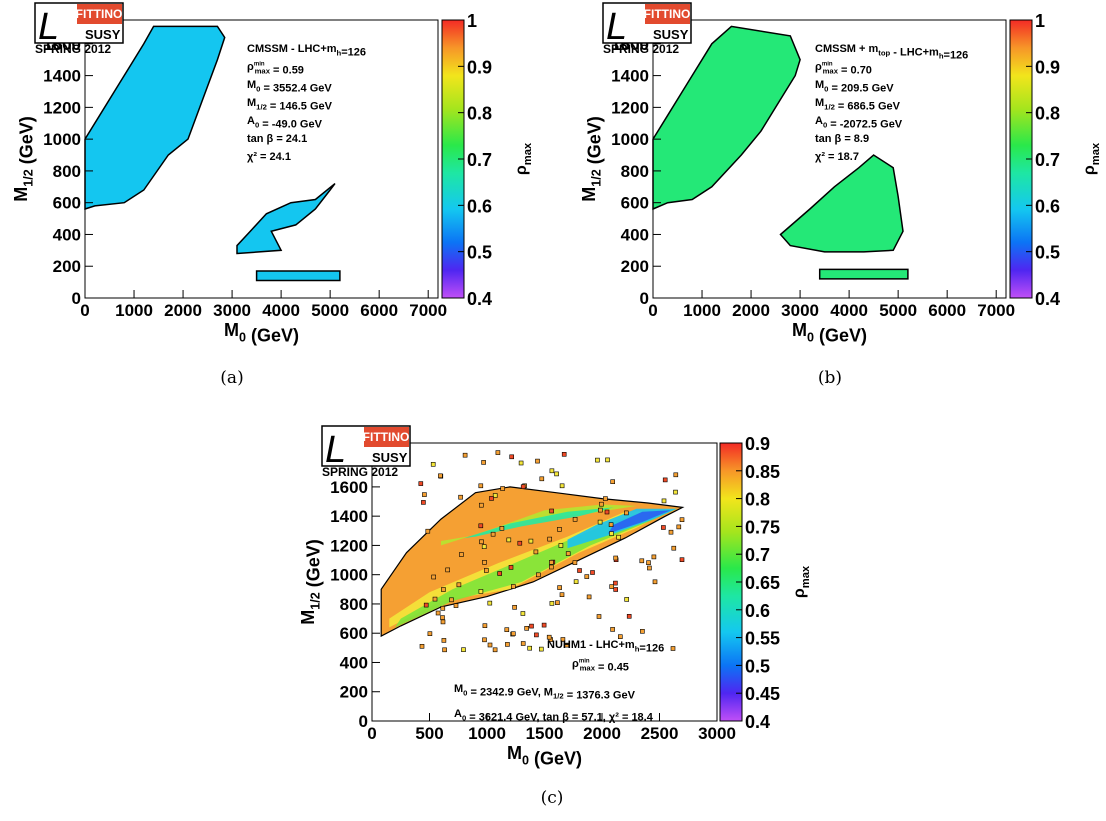 This screenshot has width=1106, height=821. I want to click on z-tick-label: 0.45, so click(762, 694).